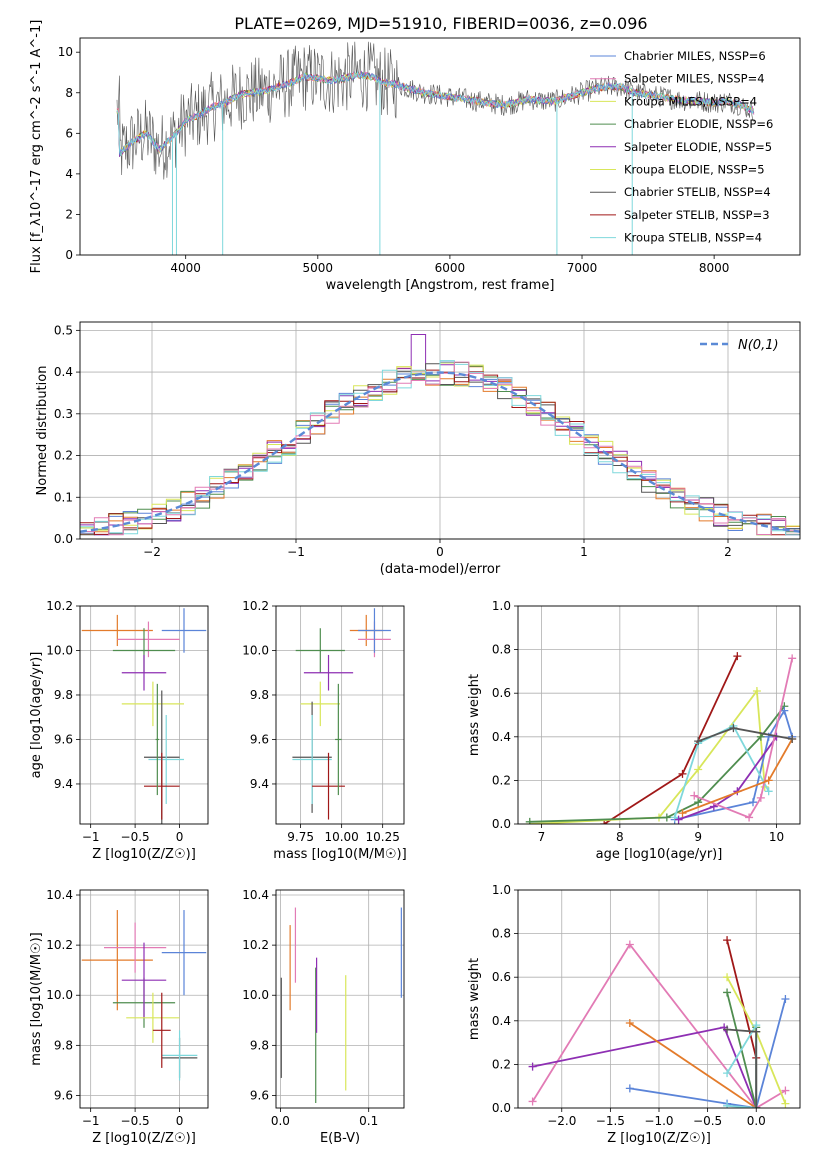 The height and width of the screenshot is (1170, 819). Describe the element at coordinates (698, 124) in the screenshot. I see `legend-label: Chabrier ELODIE, NSSP=6` at that location.